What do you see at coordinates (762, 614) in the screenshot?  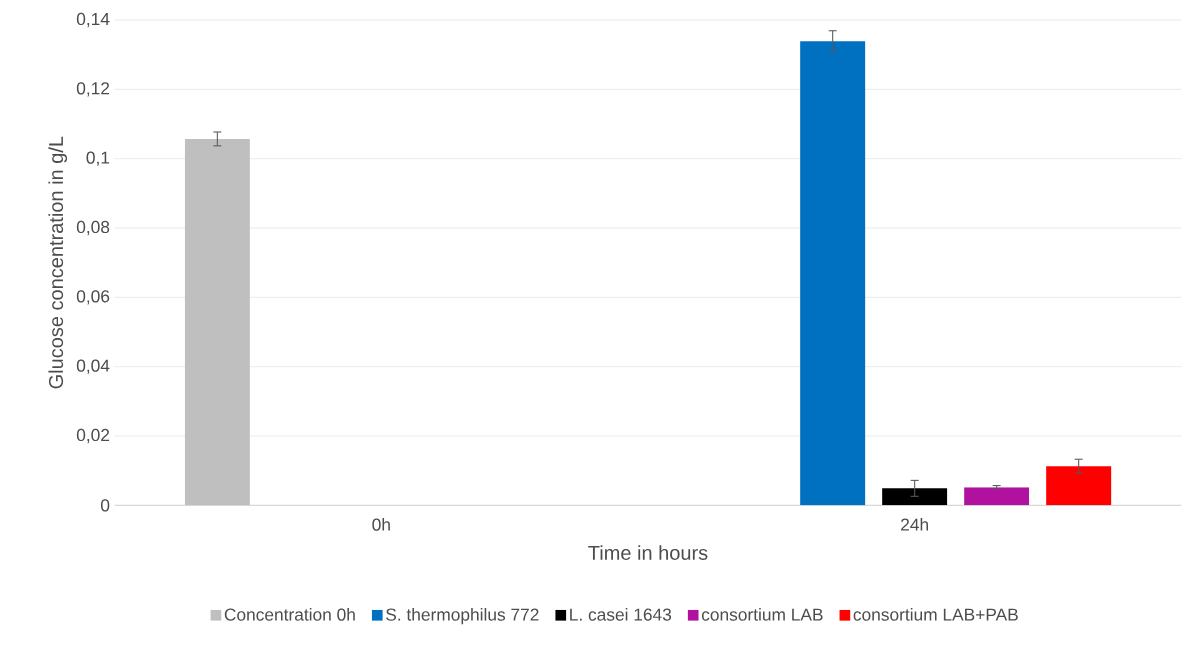 I see `legend-label: consortium LAB` at bounding box center [762, 614].